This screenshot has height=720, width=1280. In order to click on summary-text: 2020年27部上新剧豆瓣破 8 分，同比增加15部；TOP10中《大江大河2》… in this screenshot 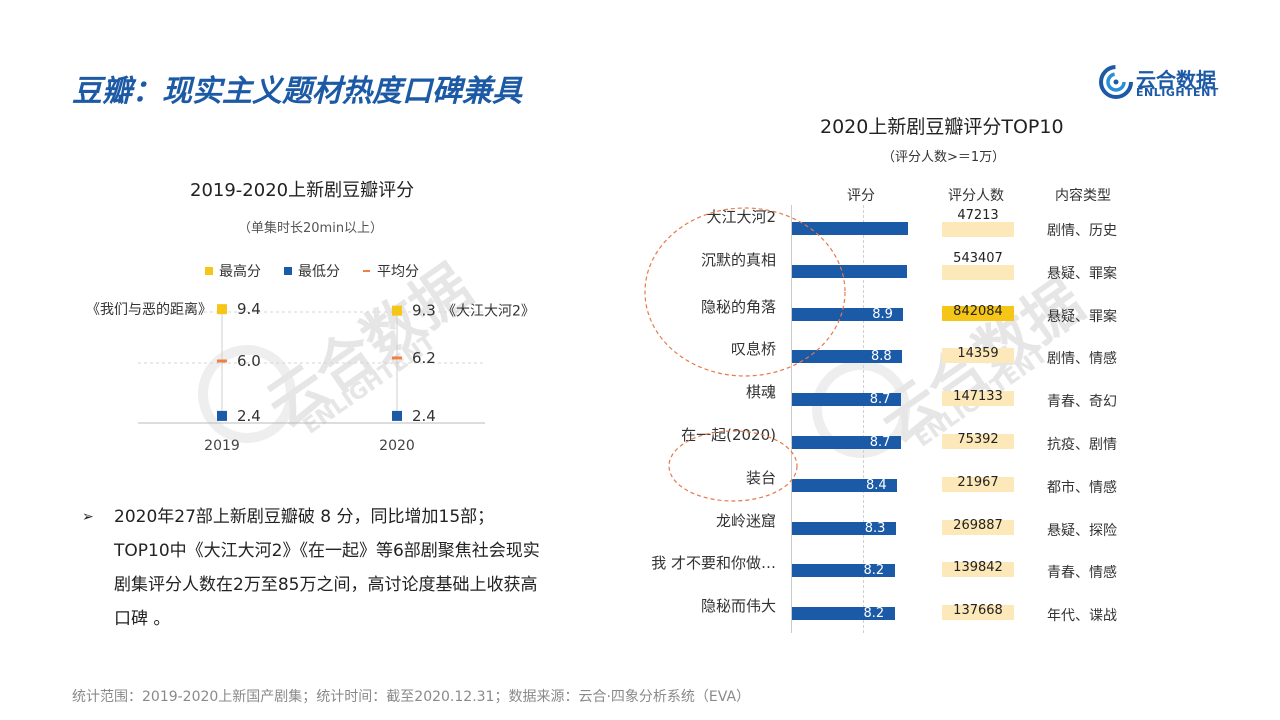, I will do `click(327, 568)`.